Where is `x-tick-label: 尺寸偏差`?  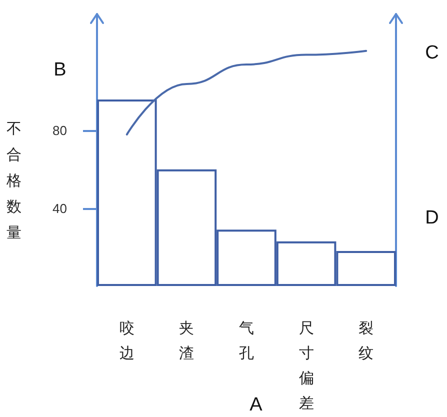
x-tick-label: 尺寸偏差 is located at coordinates (306, 366).